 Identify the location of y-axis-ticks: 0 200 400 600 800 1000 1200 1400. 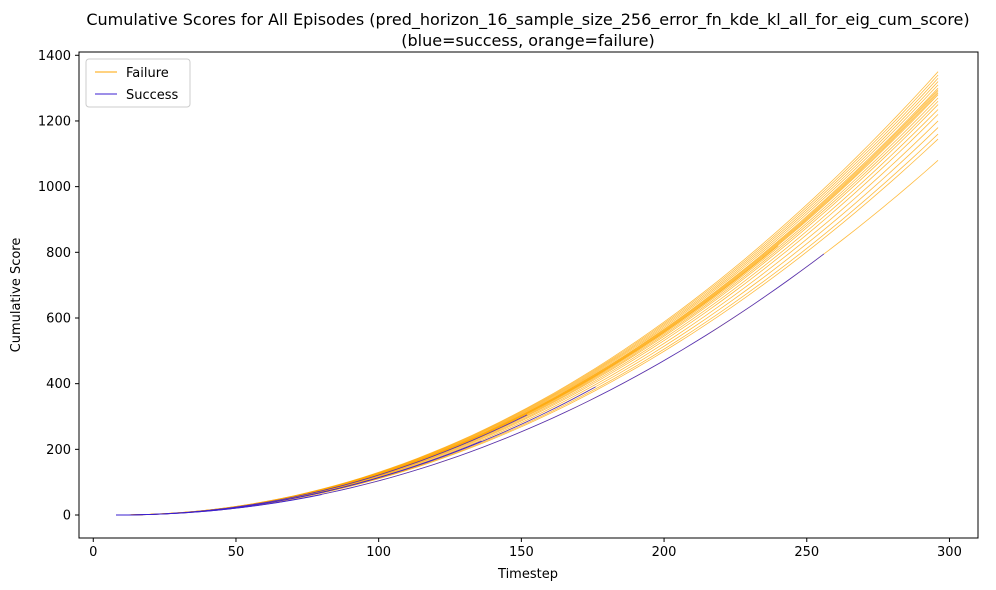
(58, 286).